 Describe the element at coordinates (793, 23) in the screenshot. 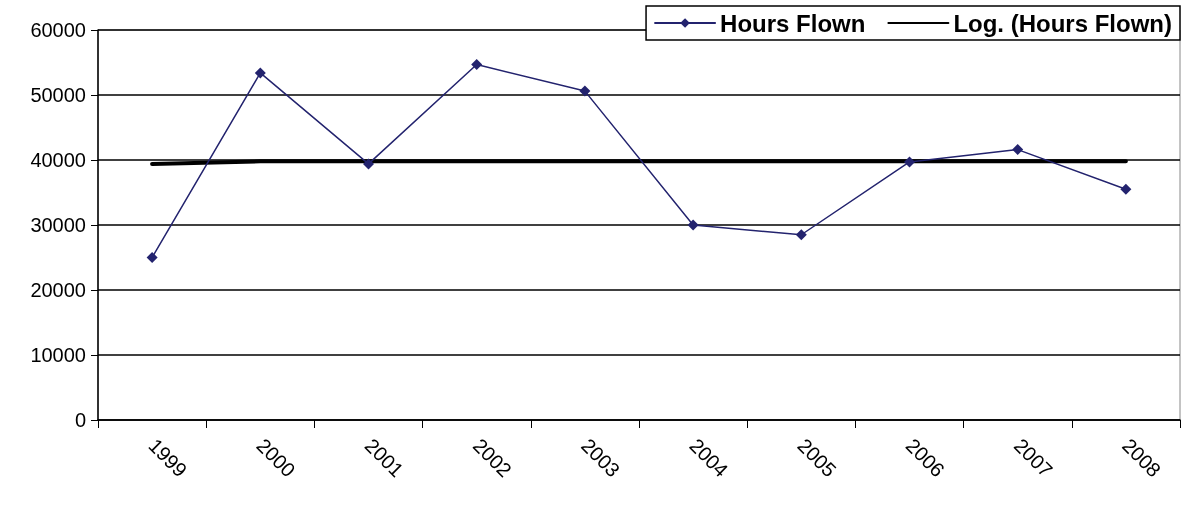

I see `legend-label: Hours Flown` at that location.